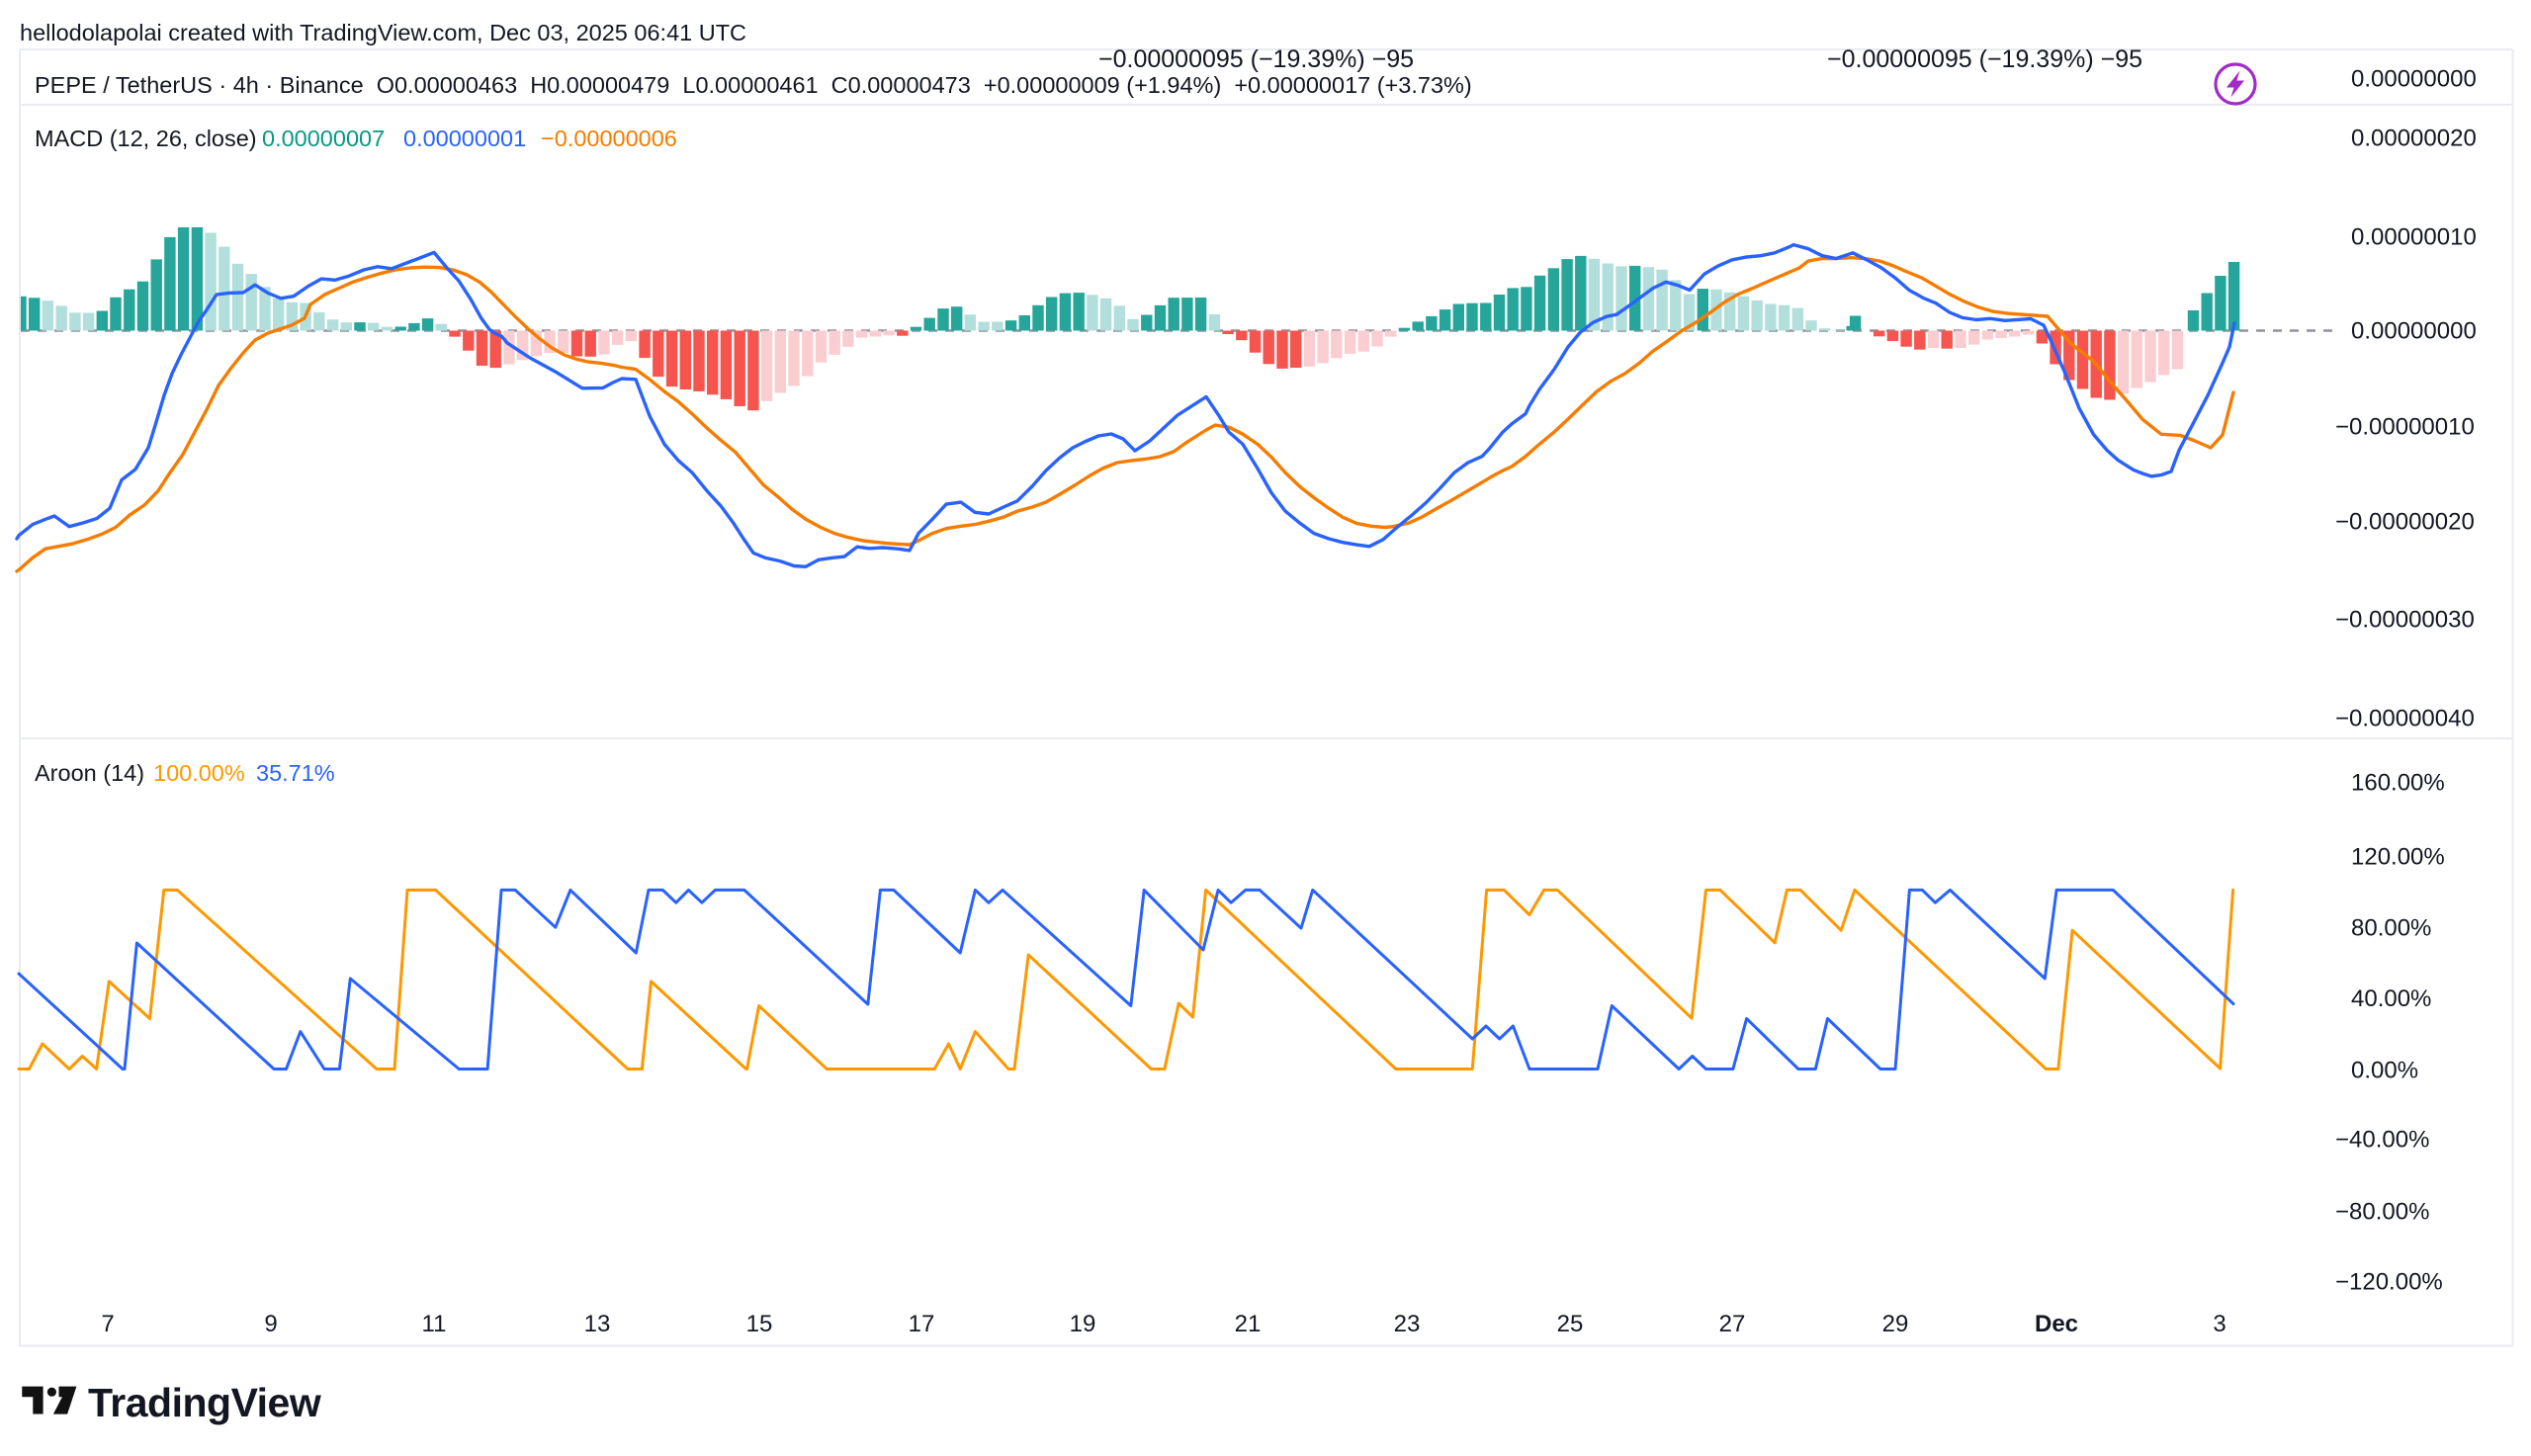 The width and height of the screenshot is (2531, 1456). I want to click on svg-text: 21, so click(1249, 1324).